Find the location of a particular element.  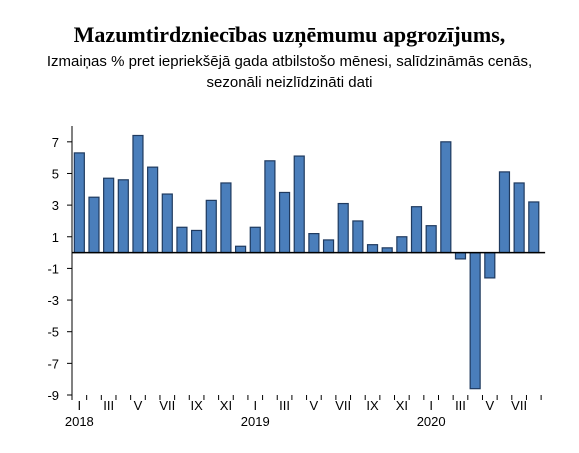

y-tick-label: -1 is located at coordinates (53, 268).